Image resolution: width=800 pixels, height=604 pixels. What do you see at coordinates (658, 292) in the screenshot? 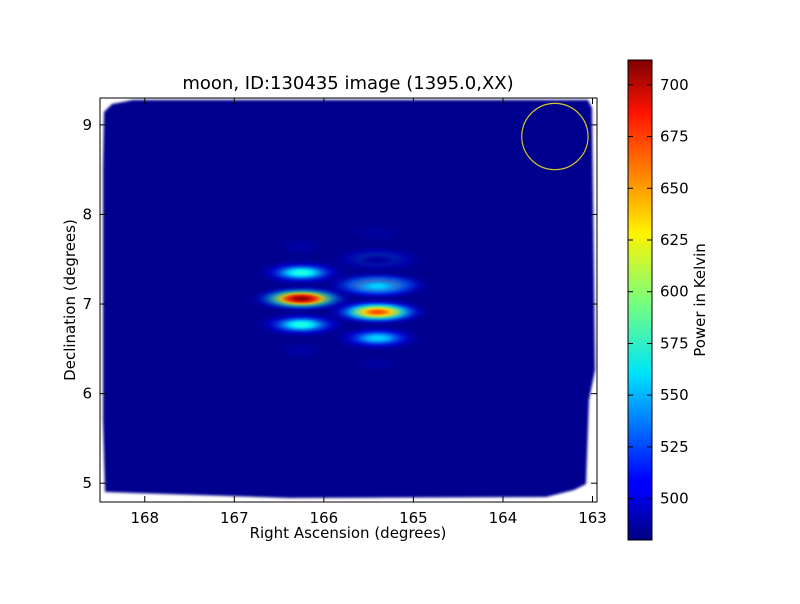
I see `colorbar-ticks: 500 525 550 575 600 625 650 675 700` at bounding box center [658, 292].